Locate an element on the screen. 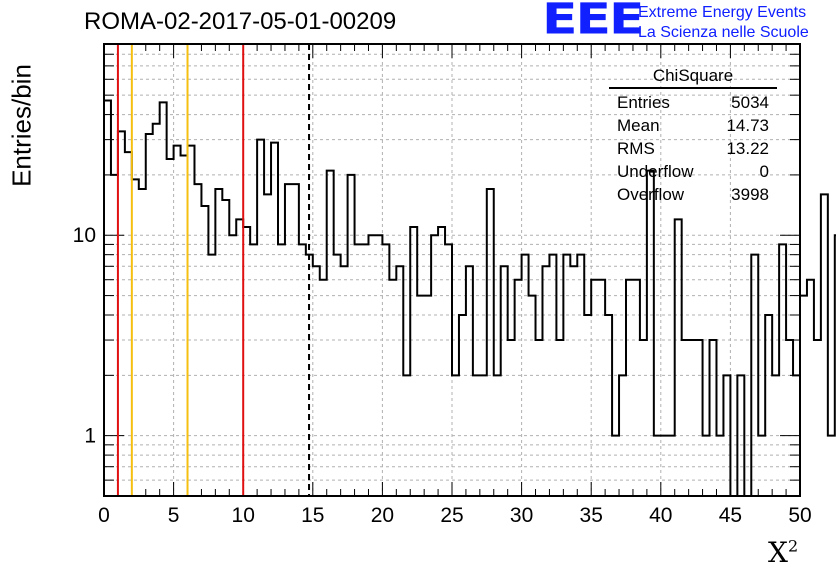 The width and height of the screenshot is (836, 572). x-axis-label-text: X is located at coordinates (778, 552).